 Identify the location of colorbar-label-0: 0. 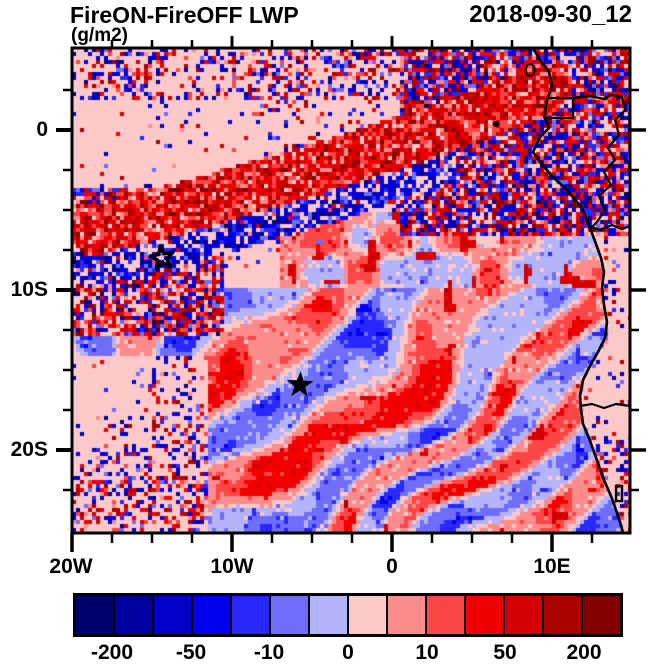
(348, 652).